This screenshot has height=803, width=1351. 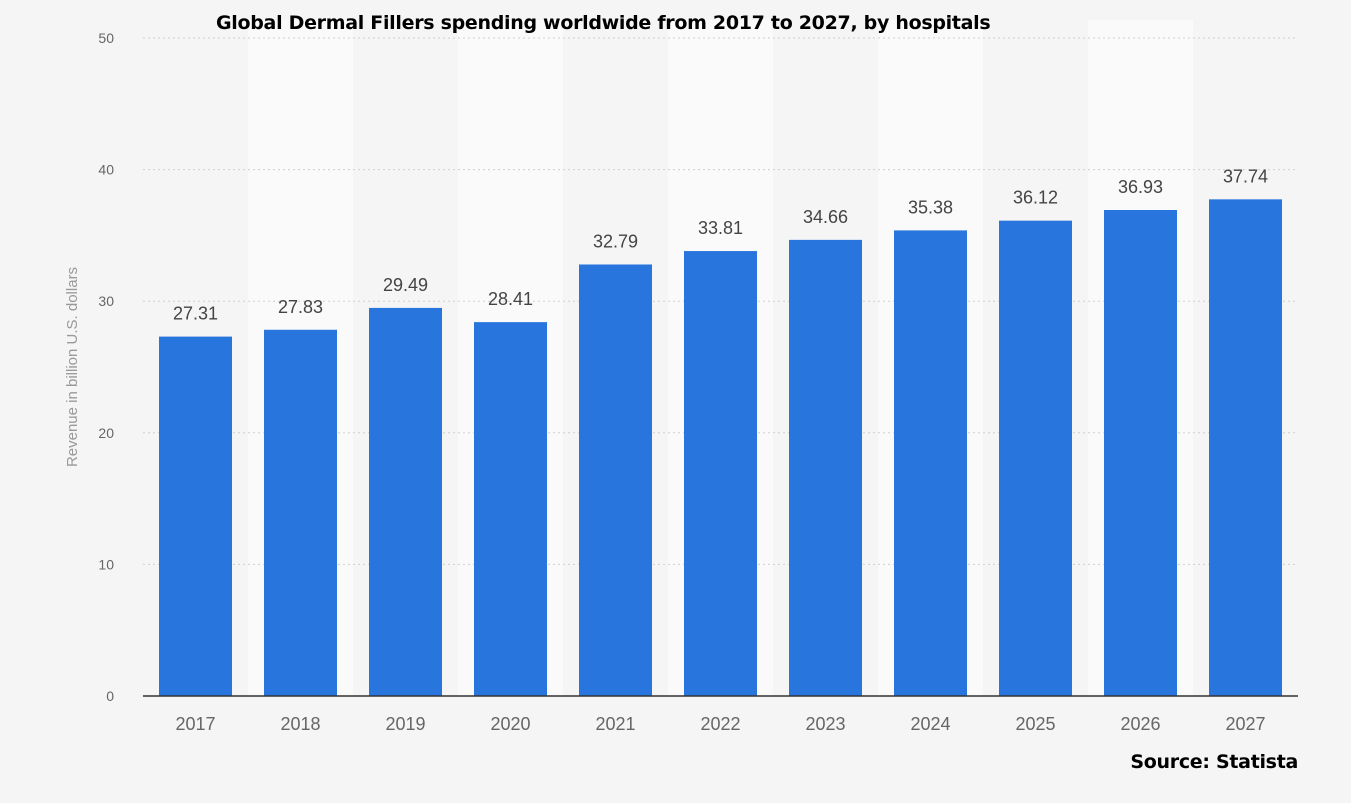 What do you see at coordinates (720, 228) in the screenshot?
I see `data-label-2022: 33.81` at bounding box center [720, 228].